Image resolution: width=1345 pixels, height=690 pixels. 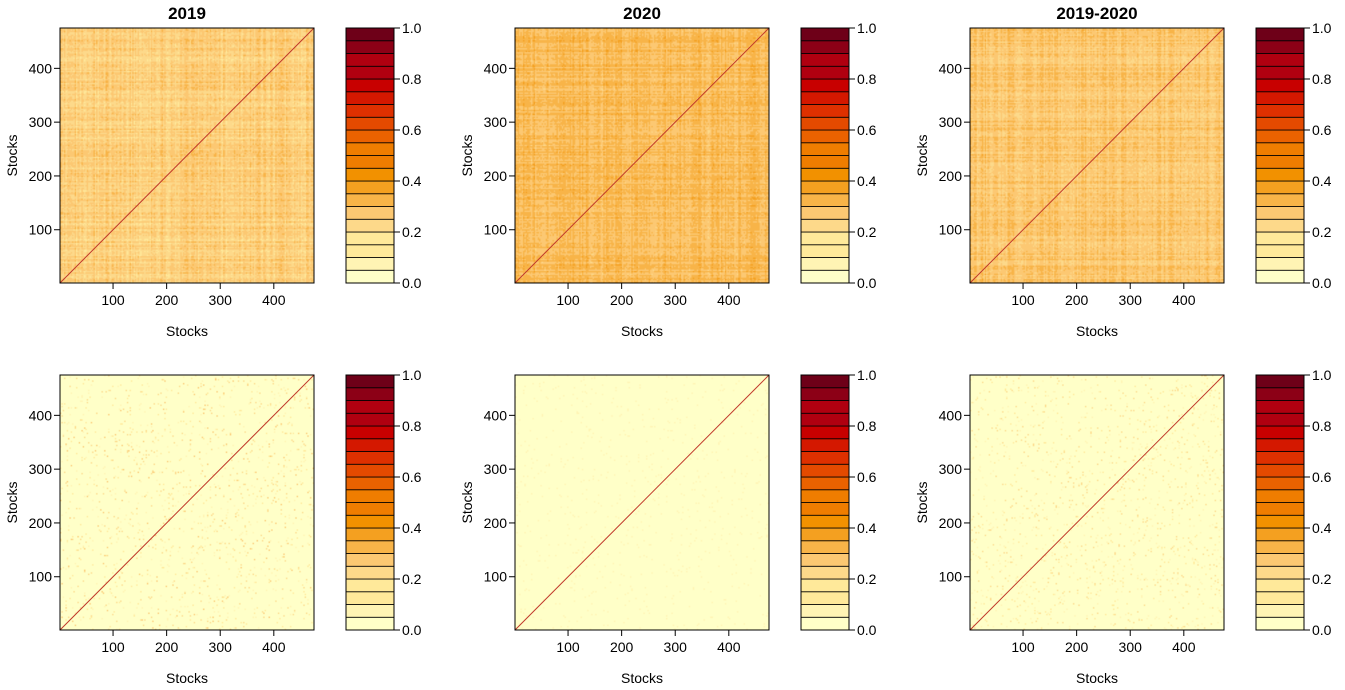 I want to click on x-tick-label: 100, so click(x=113, y=647).